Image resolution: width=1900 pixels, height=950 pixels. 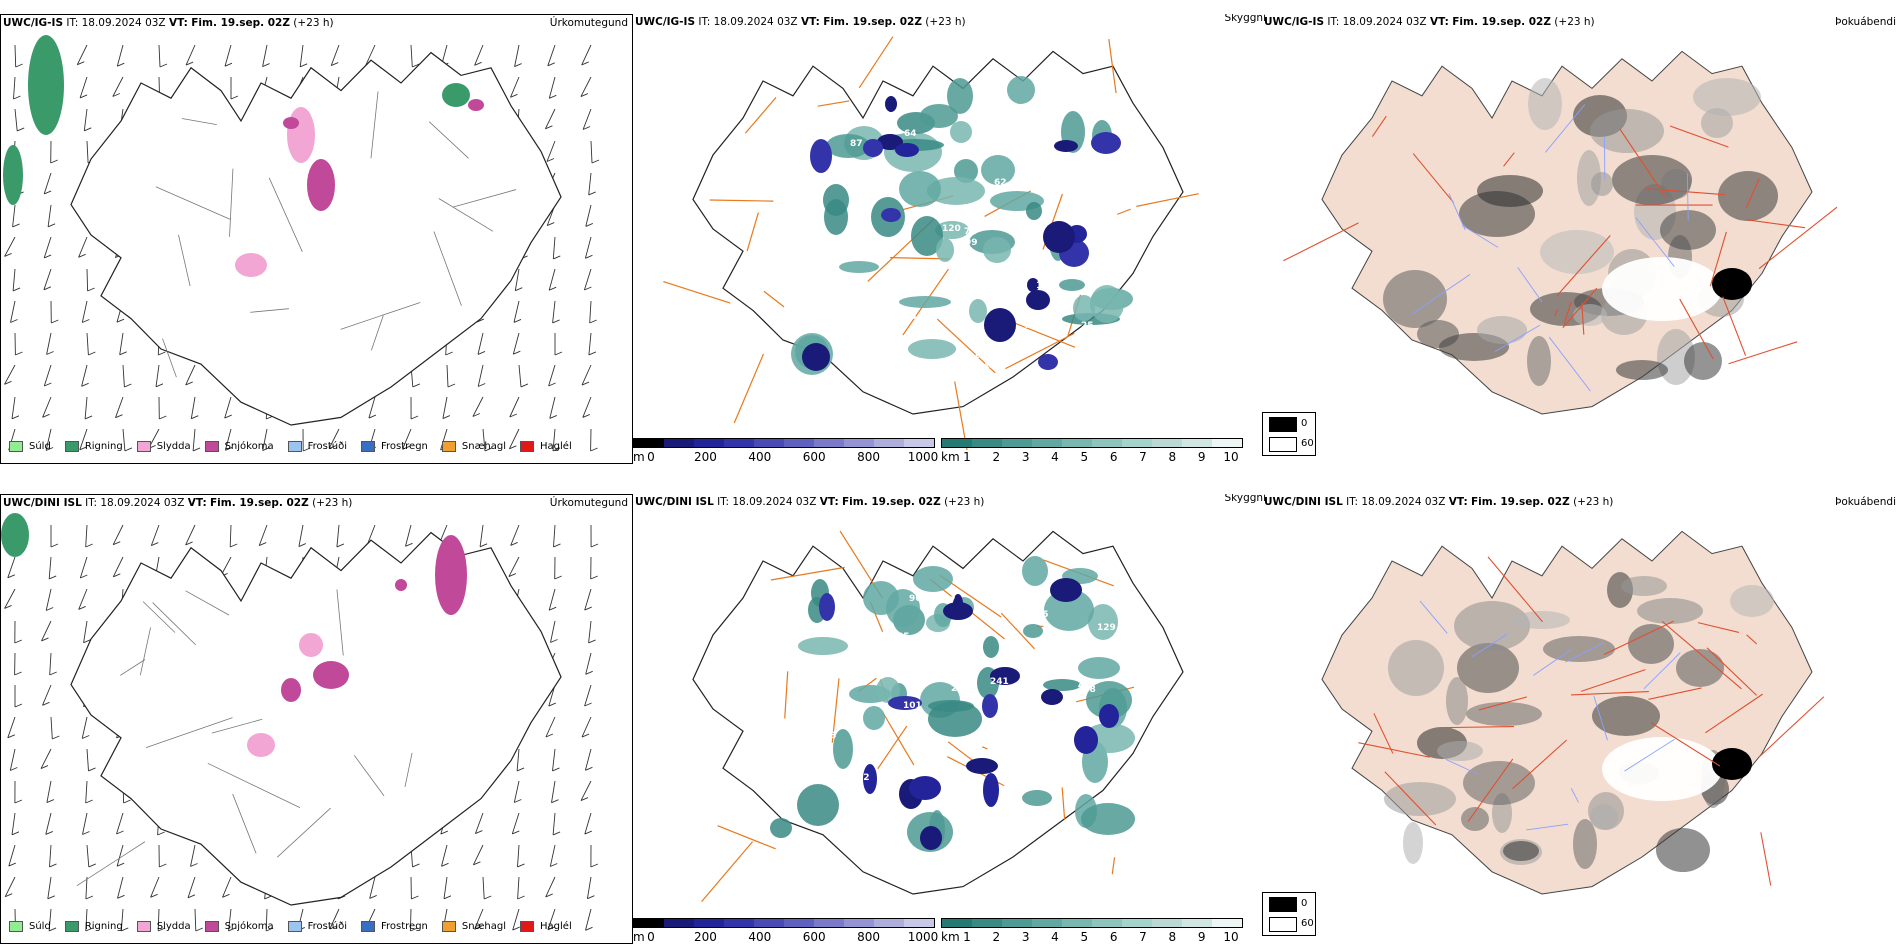 What do you see at coordinates (915, 599) in the screenshot?
I see `cloud-base-label: 96` at bounding box center [915, 599].